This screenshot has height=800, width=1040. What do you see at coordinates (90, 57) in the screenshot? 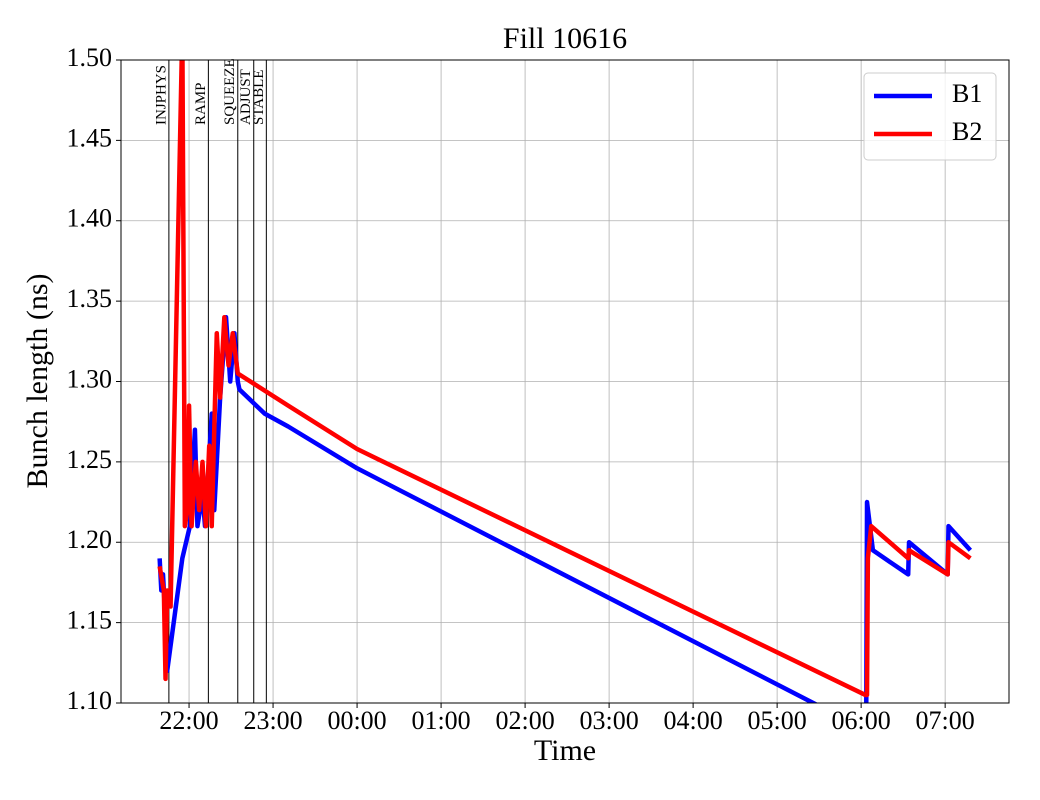
I see `y-tick-label: 1.50` at bounding box center [90, 57].